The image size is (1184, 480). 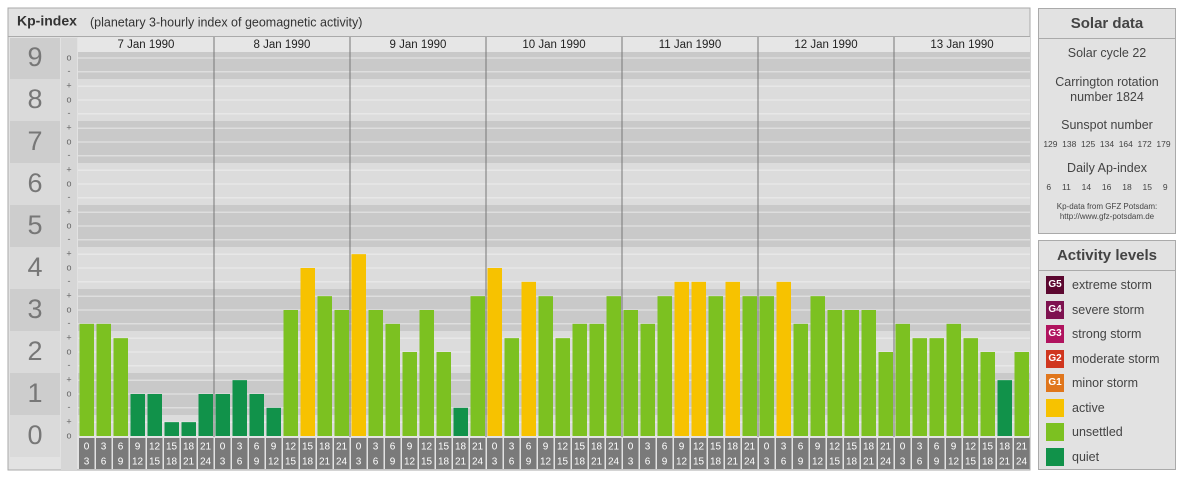 What do you see at coordinates (34, 267) in the screenshot?
I see `y-tick-label: 4` at bounding box center [34, 267].